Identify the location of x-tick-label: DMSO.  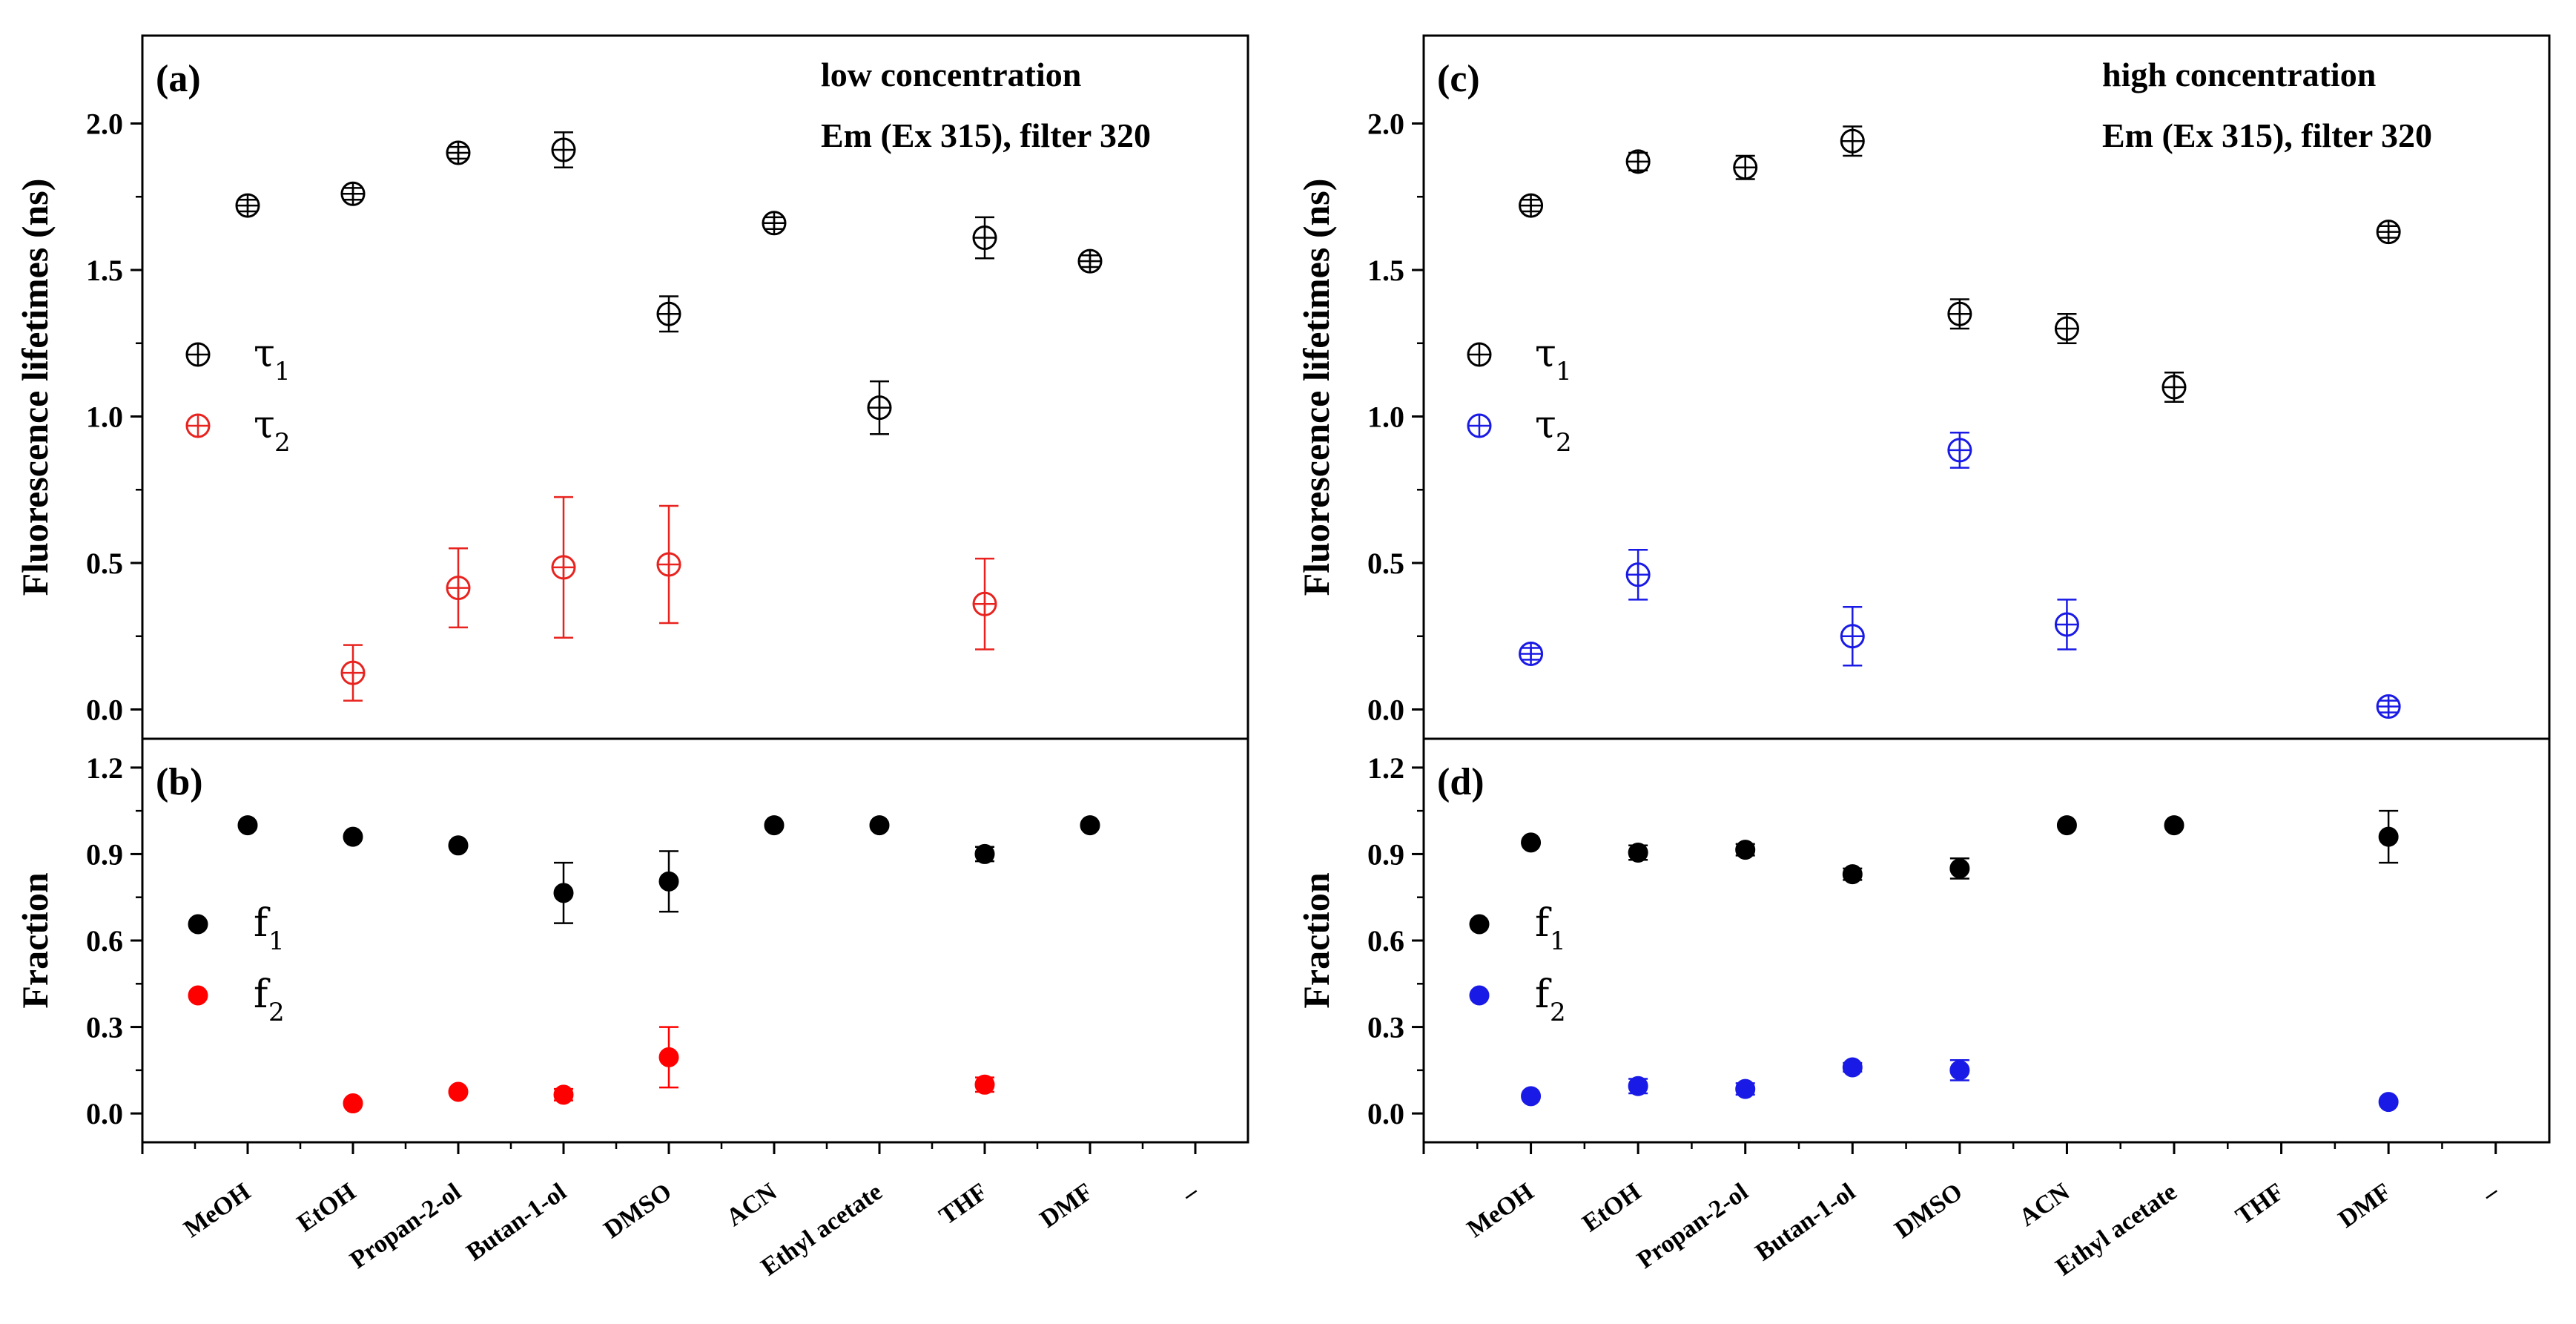
(1929, 1211).